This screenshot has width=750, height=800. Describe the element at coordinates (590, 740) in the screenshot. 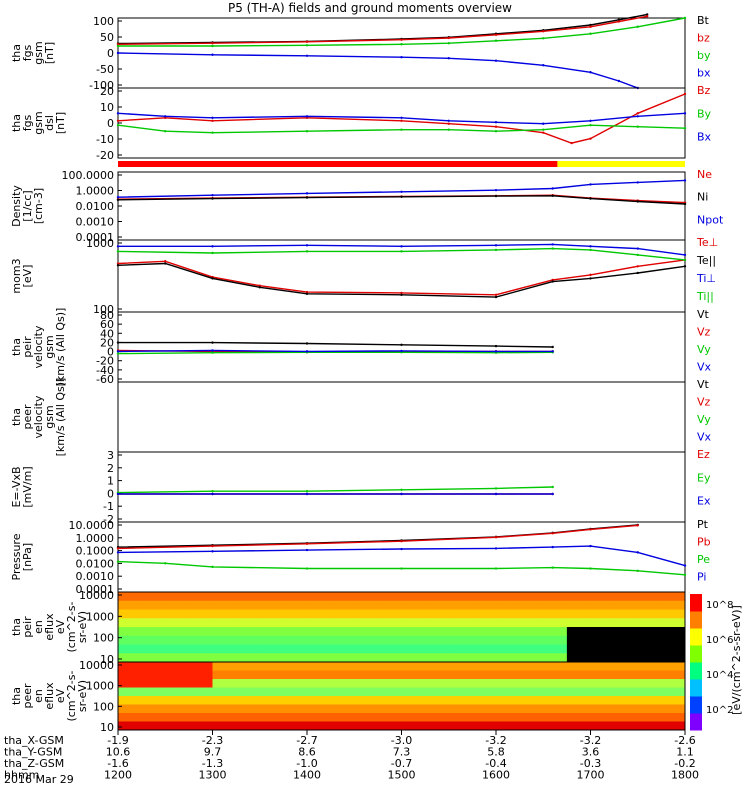

I see `orbit-value: -3.2` at that location.